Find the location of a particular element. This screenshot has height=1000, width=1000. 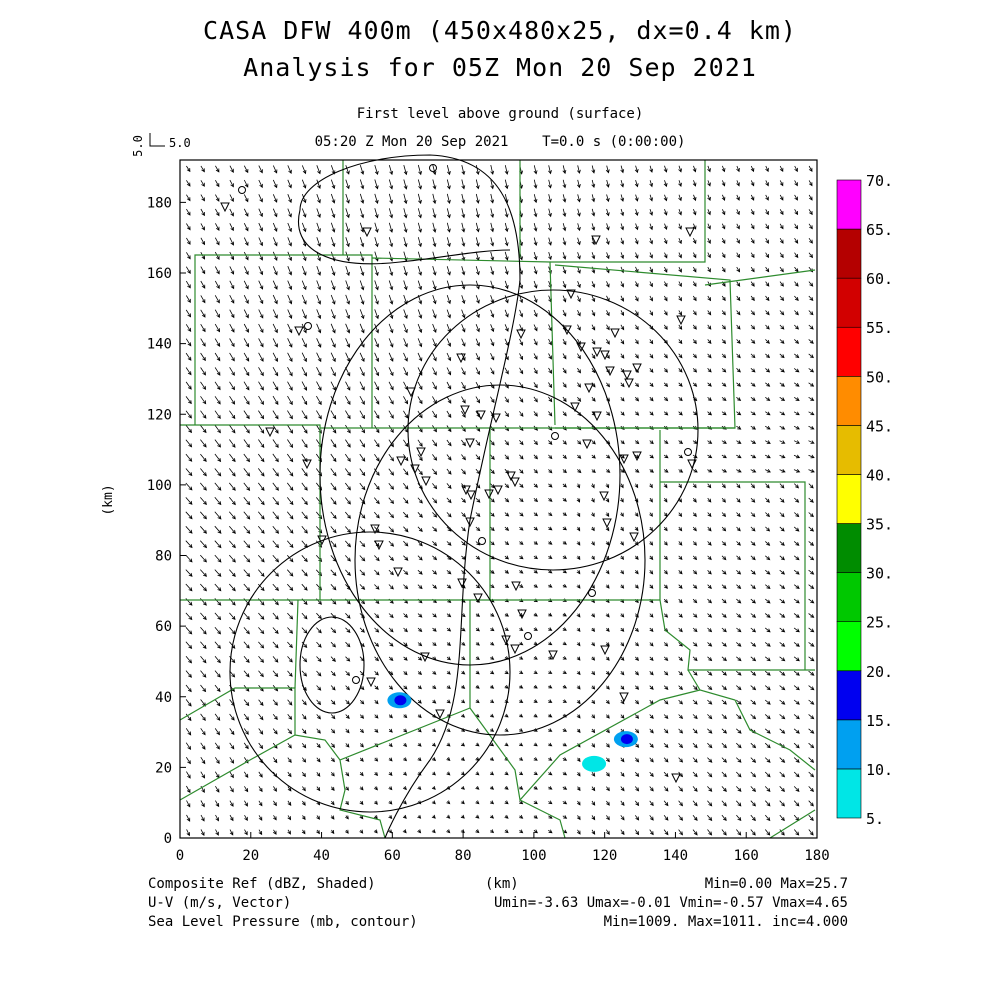

colorbar-label: 55. is located at coordinates (879, 328).